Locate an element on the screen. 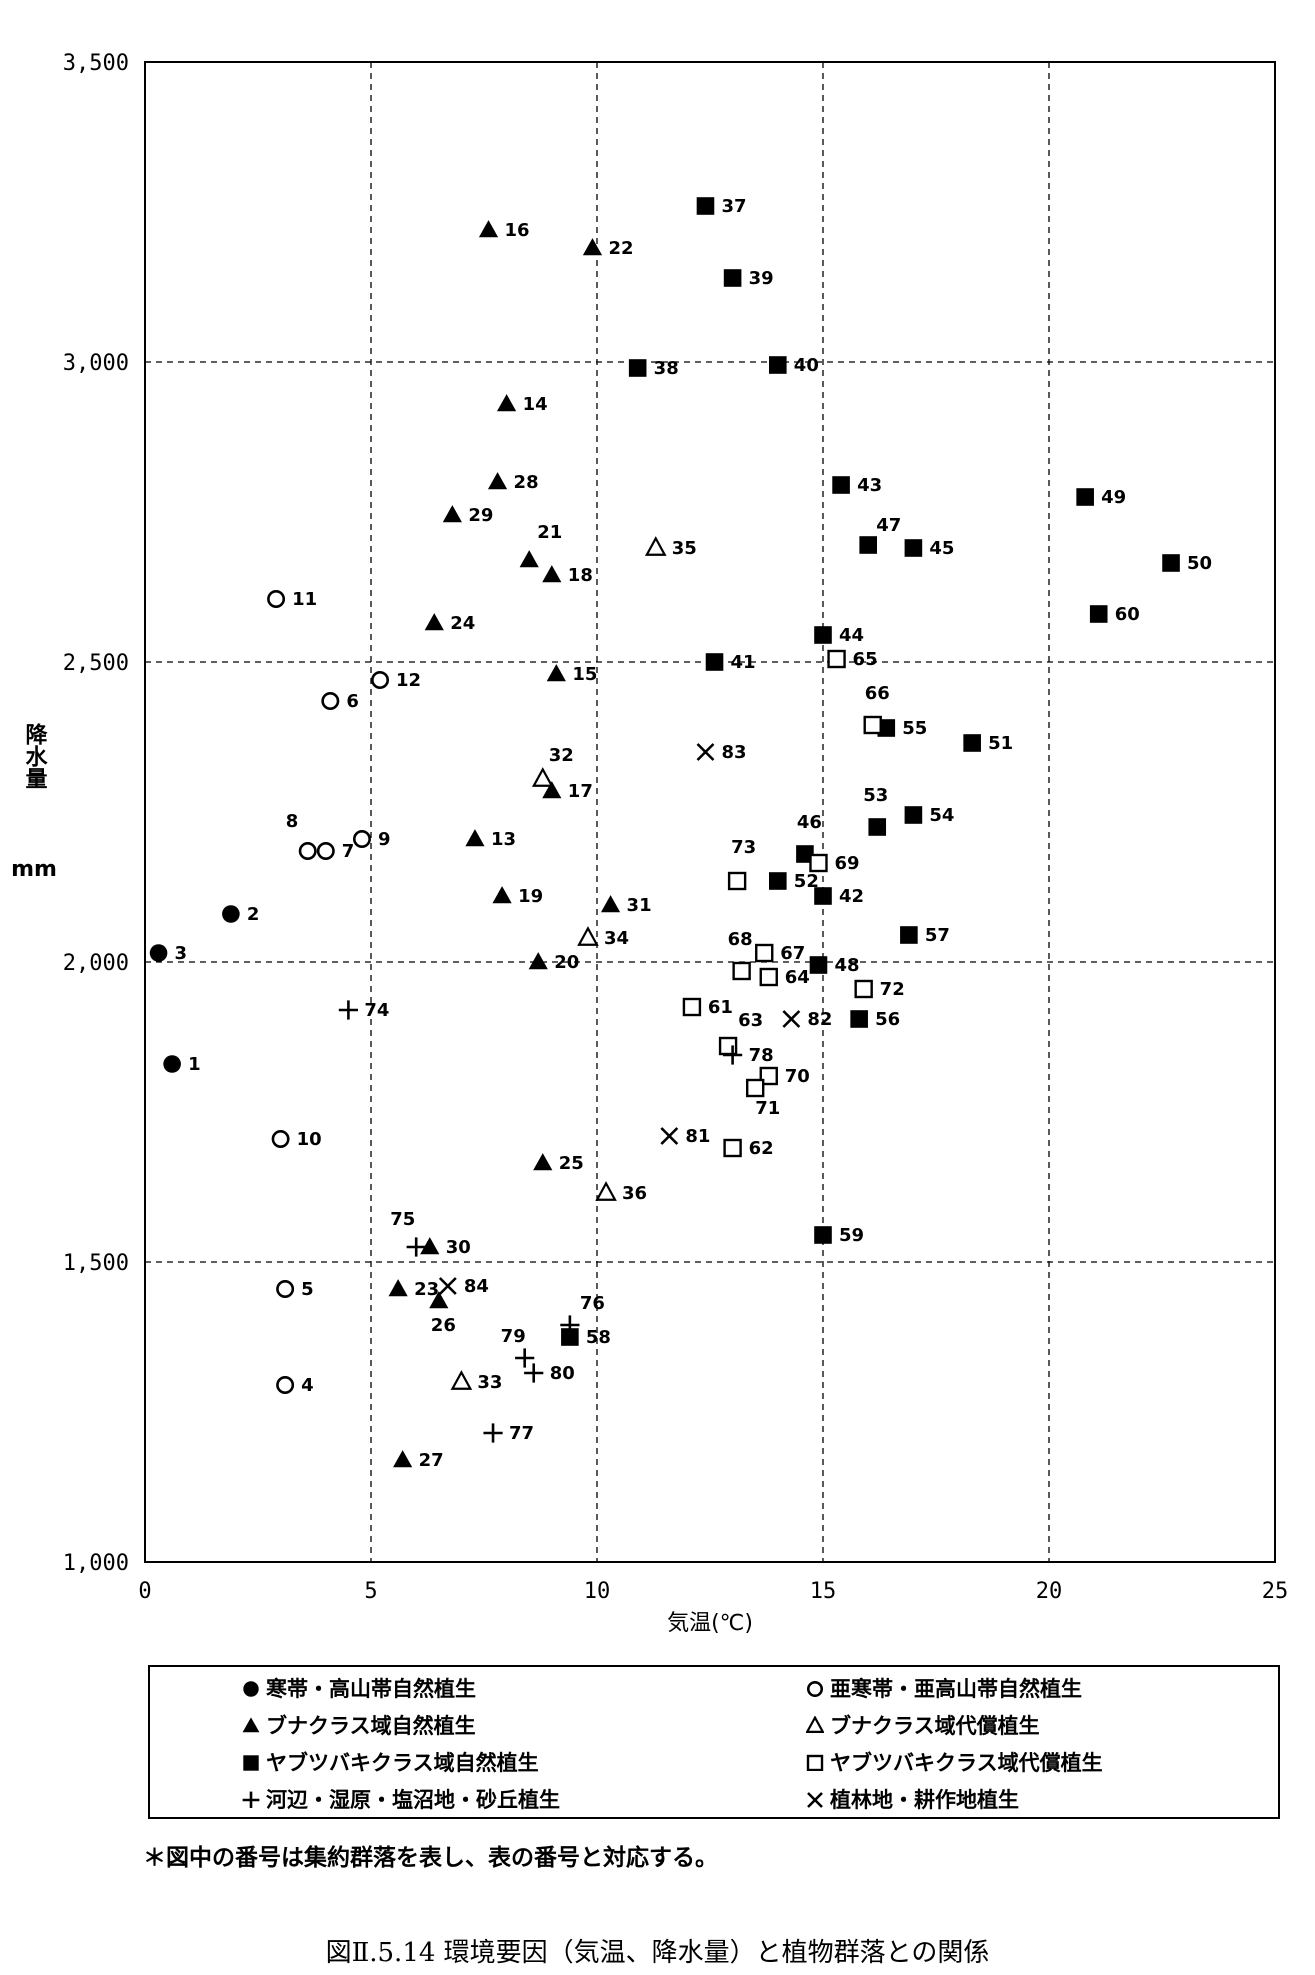 This screenshot has width=1315, height=1975. point-label-66: 66 is located at coordinates (877, 693).